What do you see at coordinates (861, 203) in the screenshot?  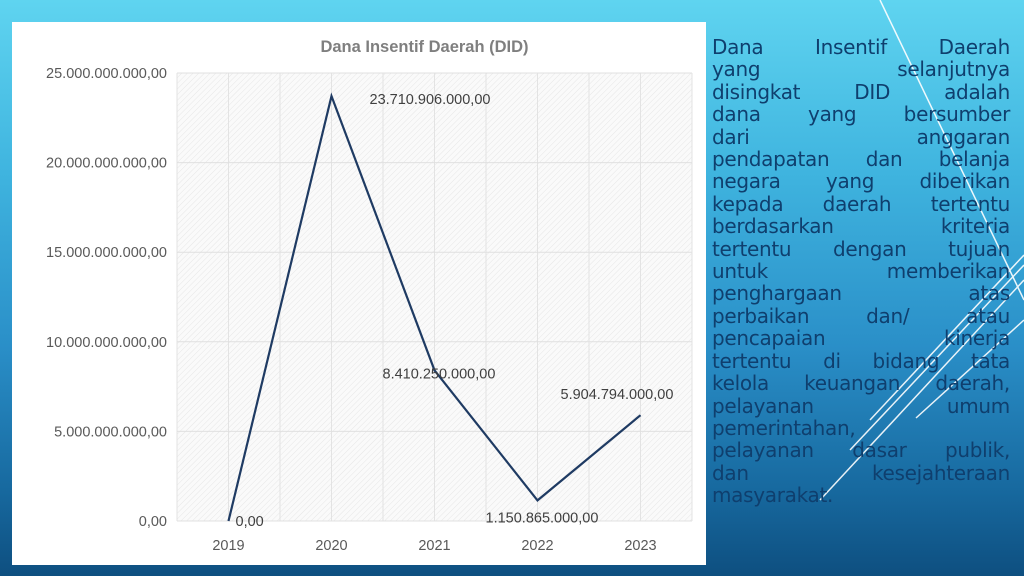 I see `description-line: kepada daerah tertentu` at bounding box center [861, 203].